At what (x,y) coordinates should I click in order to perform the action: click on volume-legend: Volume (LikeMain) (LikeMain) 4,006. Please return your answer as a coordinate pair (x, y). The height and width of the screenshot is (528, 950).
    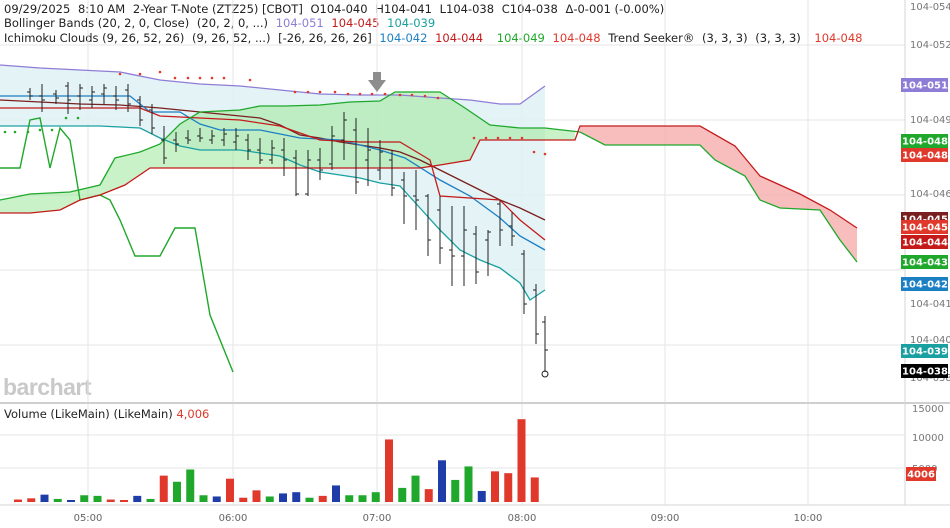
    Looking at the image, I should click on (106, 414).